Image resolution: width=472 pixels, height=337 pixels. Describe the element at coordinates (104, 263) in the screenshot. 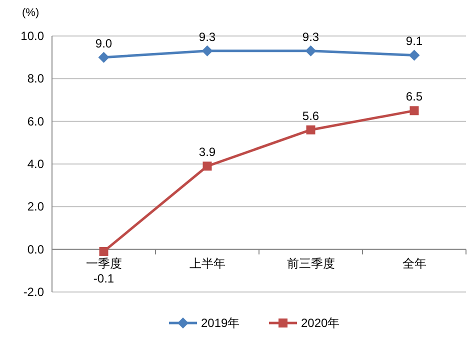

I see `x-tick-label: 一季度` at that location.